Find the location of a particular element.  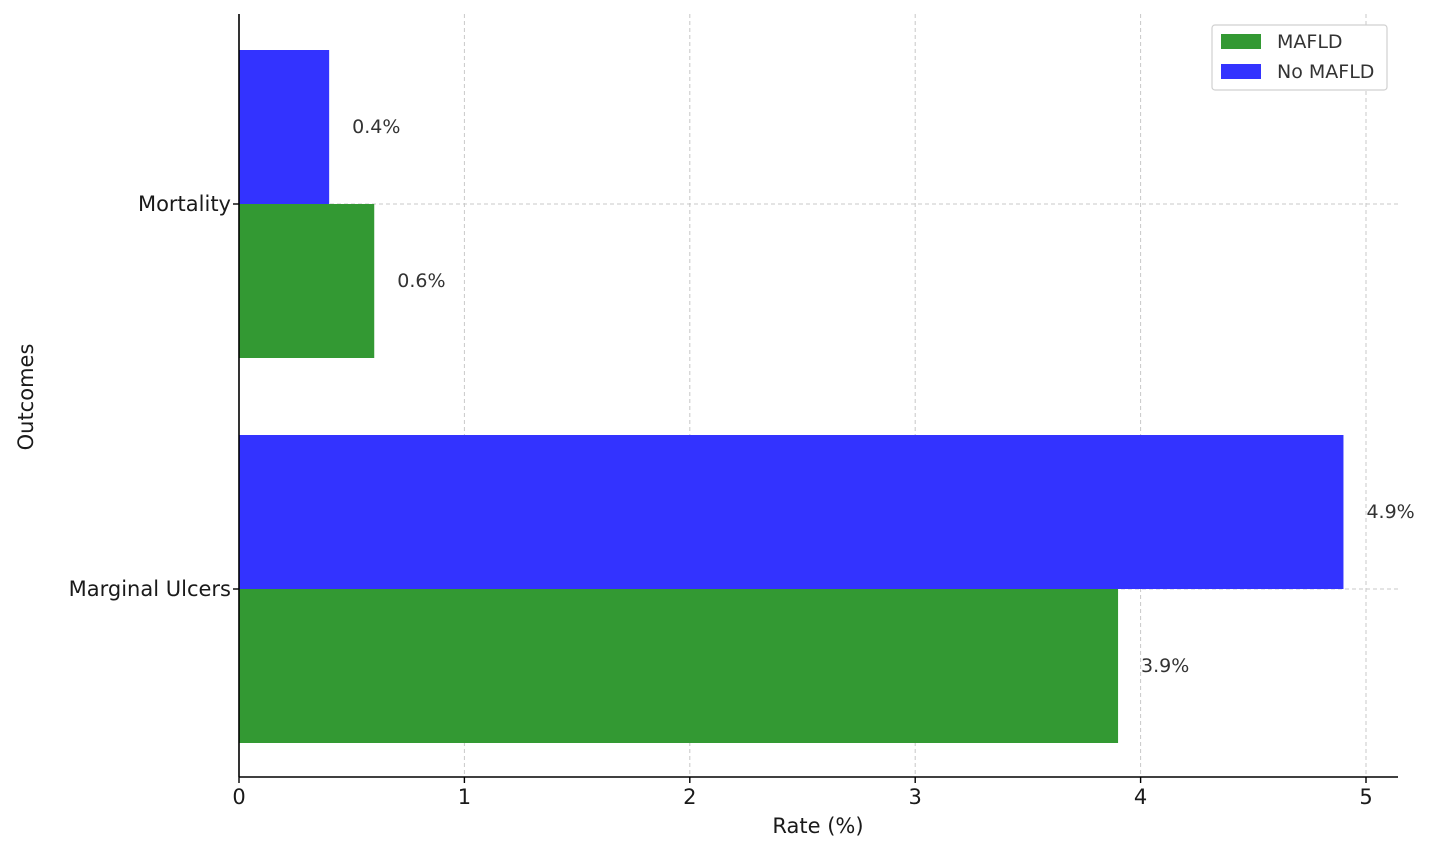

legend-label: No MAFLD is located at coordinates (1325, 72).